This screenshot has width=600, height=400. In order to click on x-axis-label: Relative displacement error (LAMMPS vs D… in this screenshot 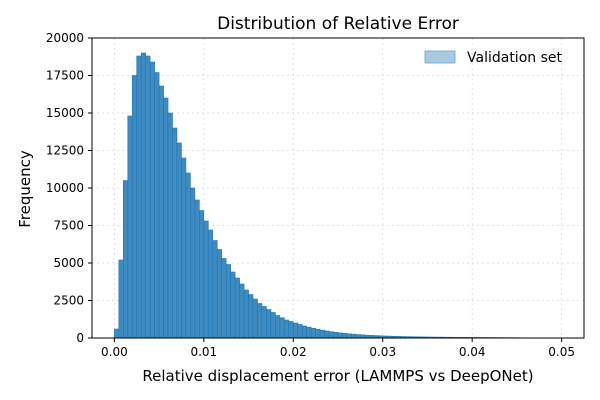, I will do `click(337, 376)`.